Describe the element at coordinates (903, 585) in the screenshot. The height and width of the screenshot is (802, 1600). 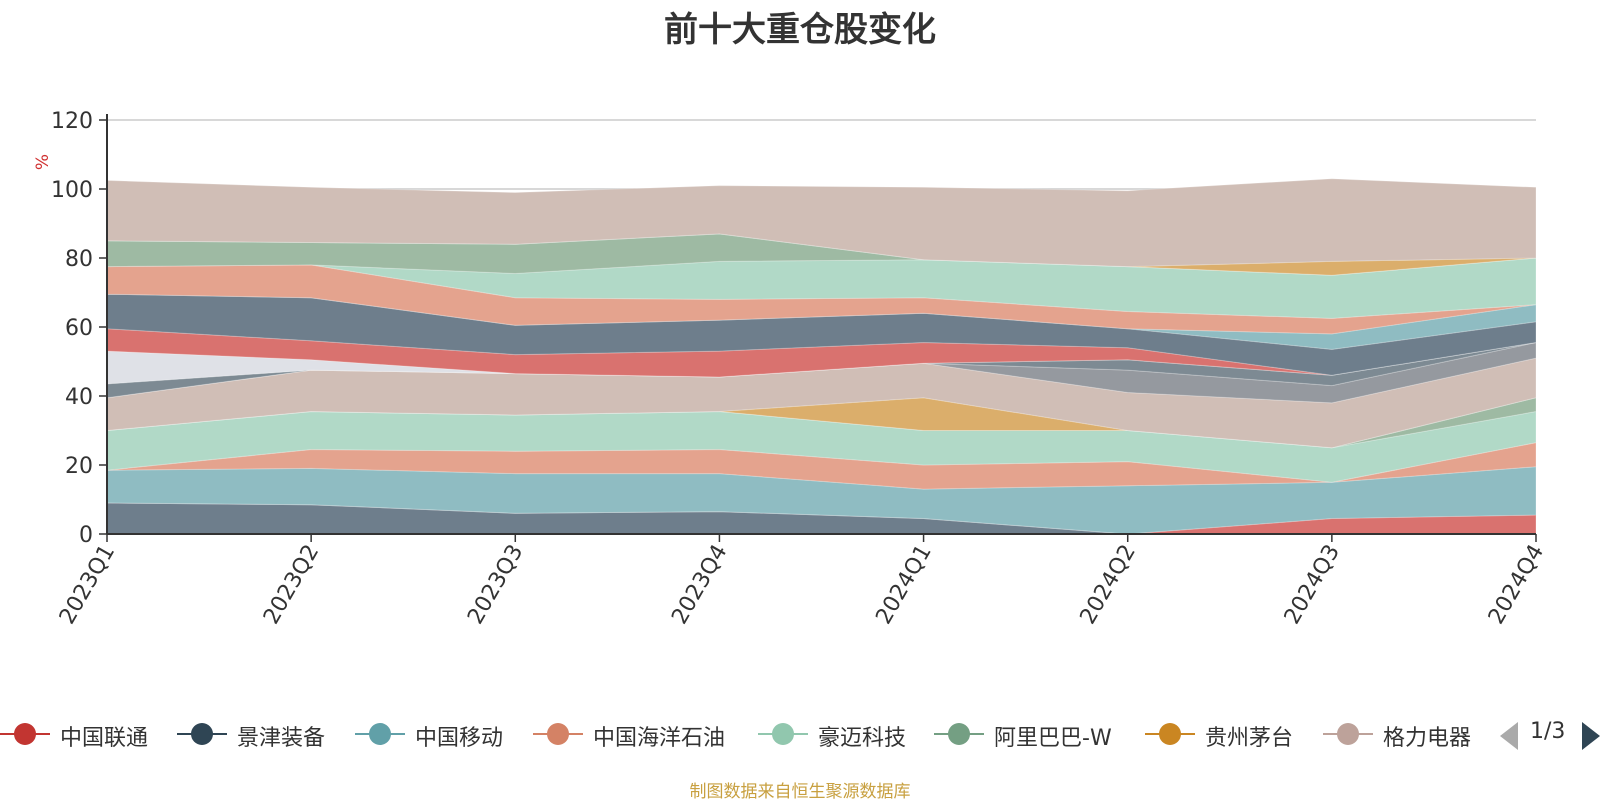
I see `x-tick-label: 2024Q1` at that location.